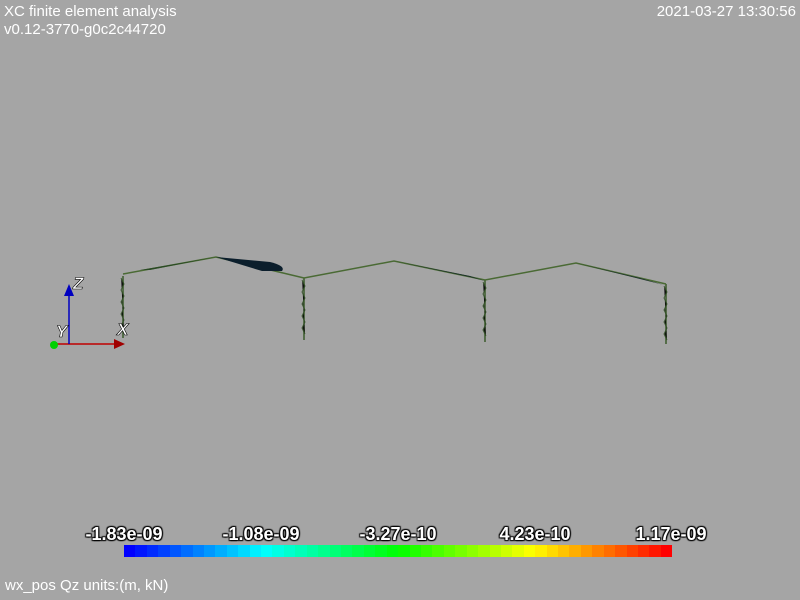  Describe the element at coordinates (535, 534) in the screenshot. I see `colorbar-tick-4: 4.23e-10` at that location.